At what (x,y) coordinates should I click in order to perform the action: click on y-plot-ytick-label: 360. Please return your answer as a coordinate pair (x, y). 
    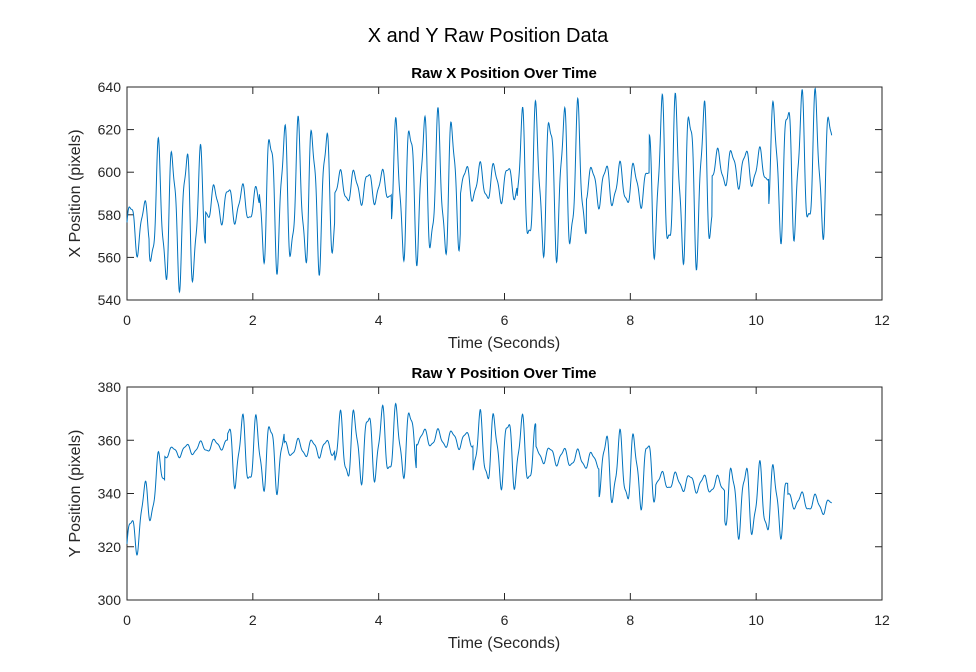
    Looking at the image, I should click on (110, 440).